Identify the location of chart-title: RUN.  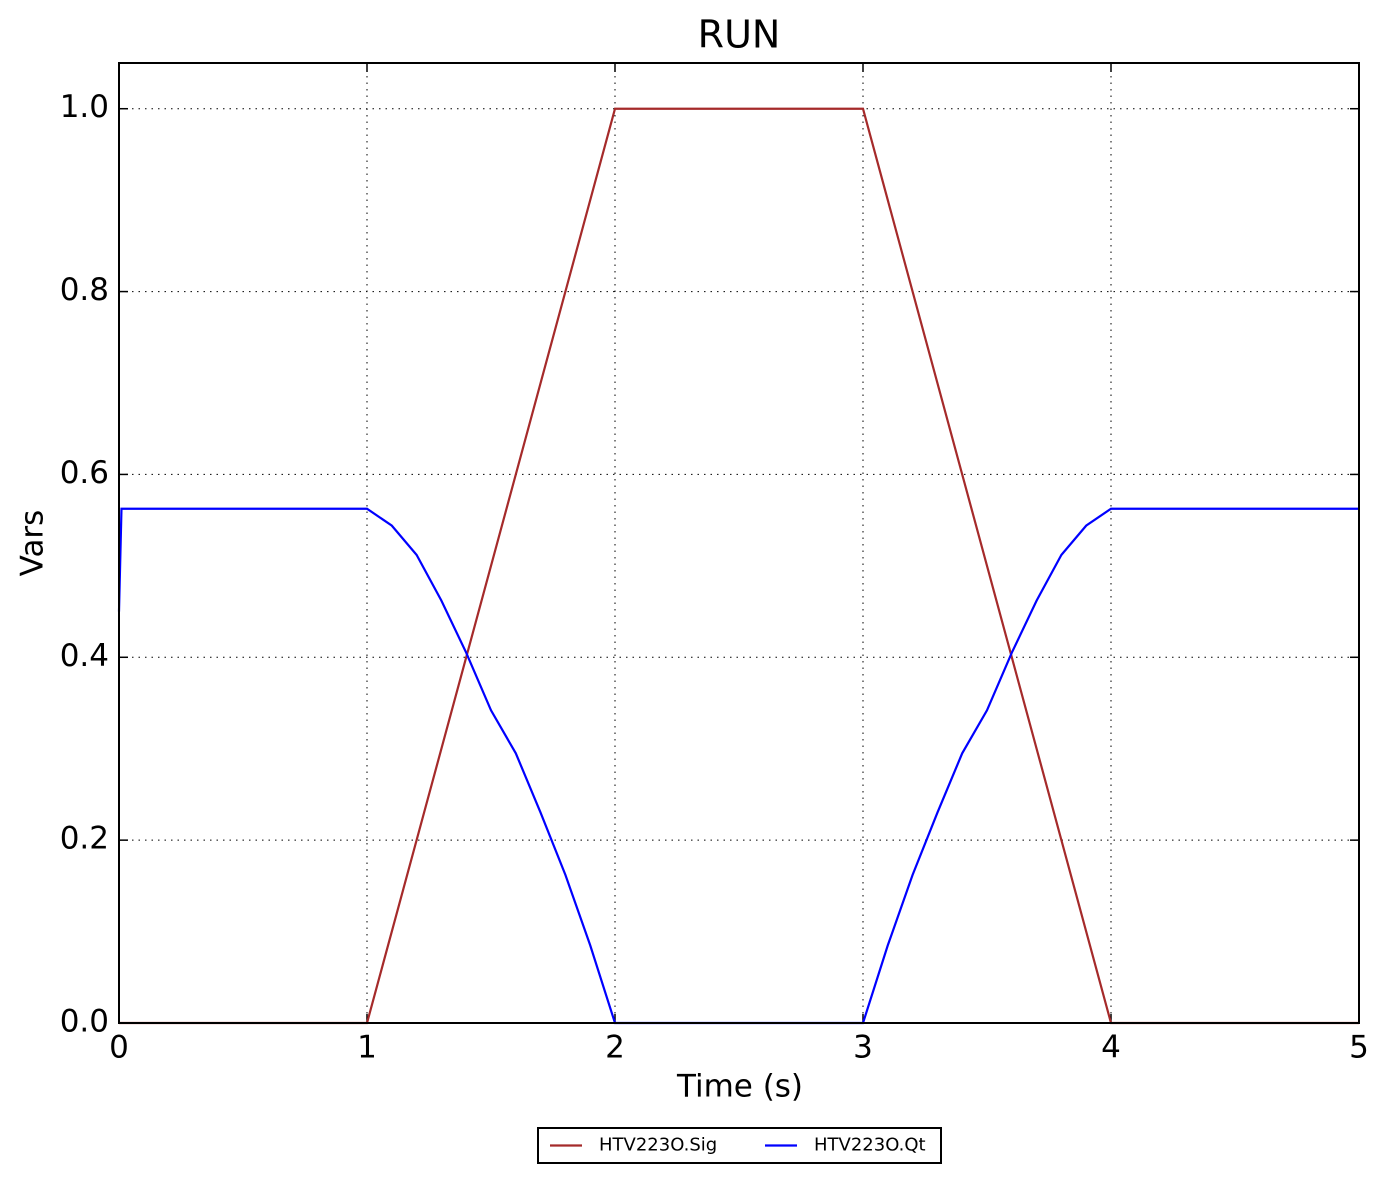
(739, 35).